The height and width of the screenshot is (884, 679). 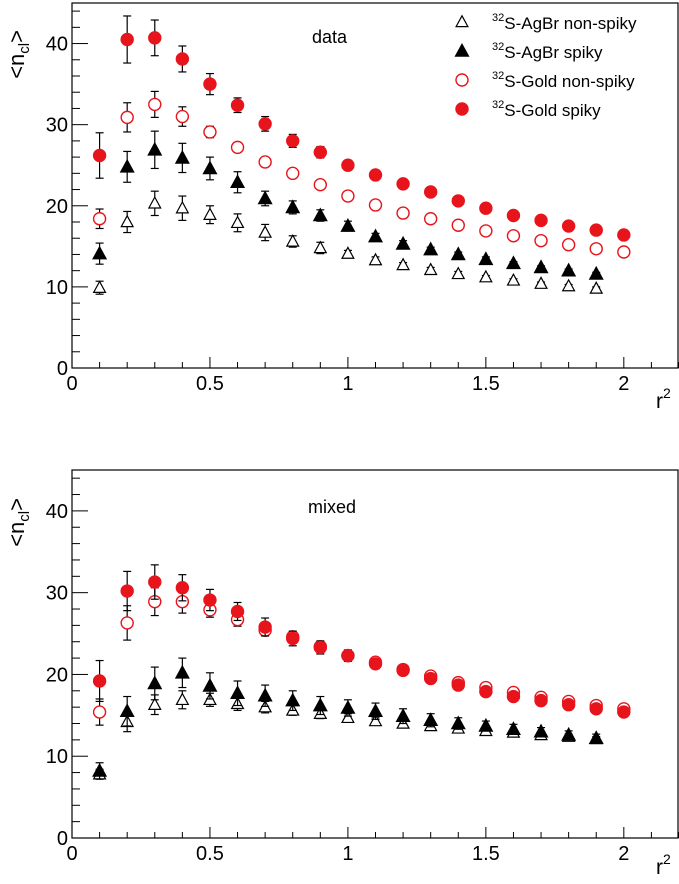 I want to click on data-panel-x-tick-label: 1, so click(x=347, y=384).